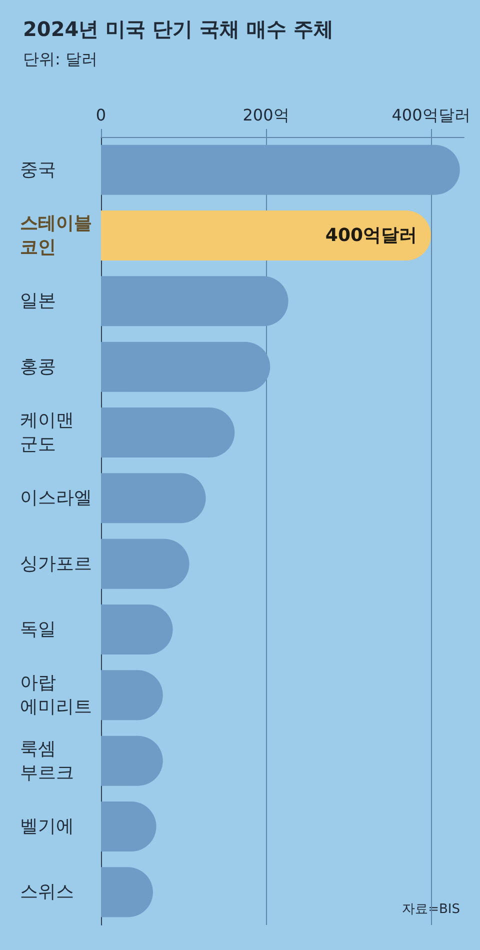 The height and width of the screenshot is (950, 480). I want to click on x-tick-label: 0, so click(101, 115).